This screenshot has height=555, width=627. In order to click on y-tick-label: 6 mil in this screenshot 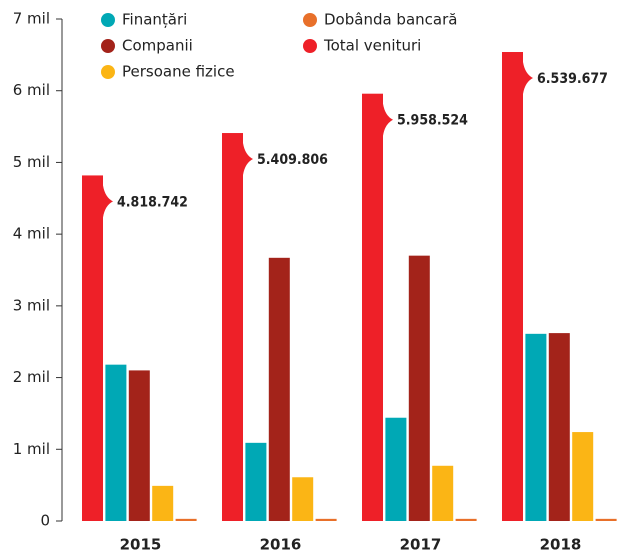, I will do `click(31, 90)`.